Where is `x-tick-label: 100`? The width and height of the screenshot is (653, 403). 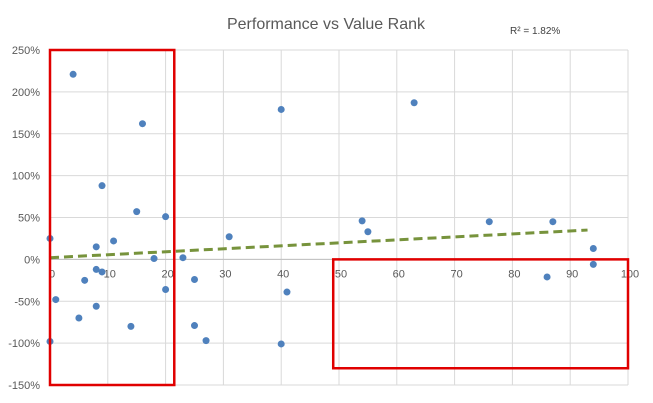
x-tick-label: 100 is located at coordinates (630, 274).